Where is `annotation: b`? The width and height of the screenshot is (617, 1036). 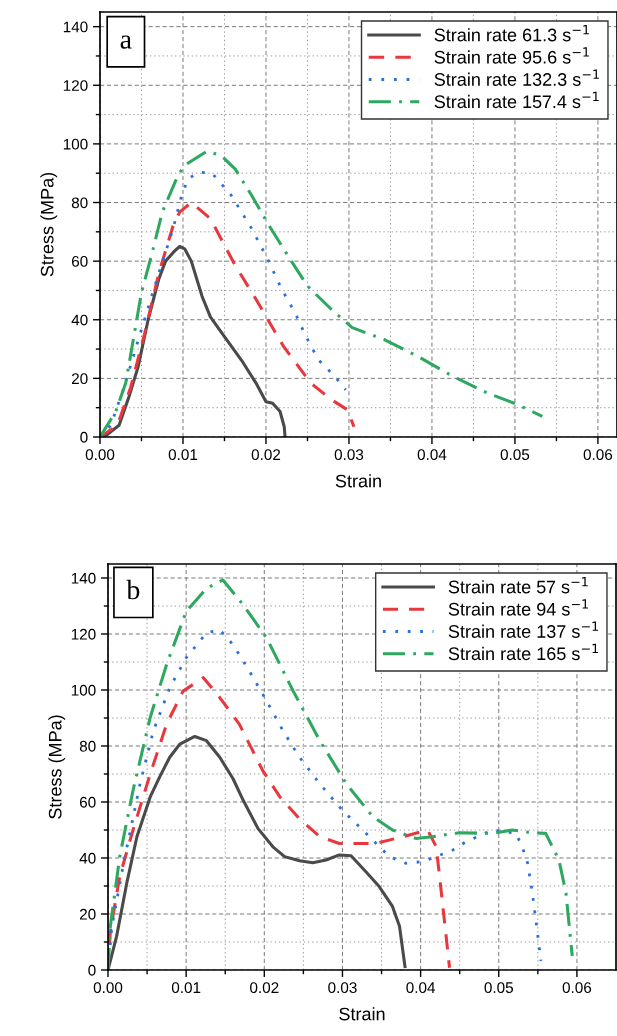
annotation: b is located at coordinates (133, 589).